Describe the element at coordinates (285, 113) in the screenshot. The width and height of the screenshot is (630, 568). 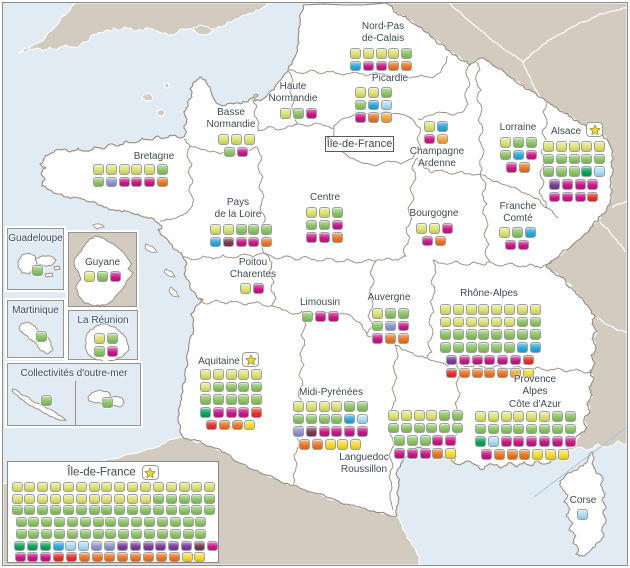
I see `haute-normandie-square` at that location.